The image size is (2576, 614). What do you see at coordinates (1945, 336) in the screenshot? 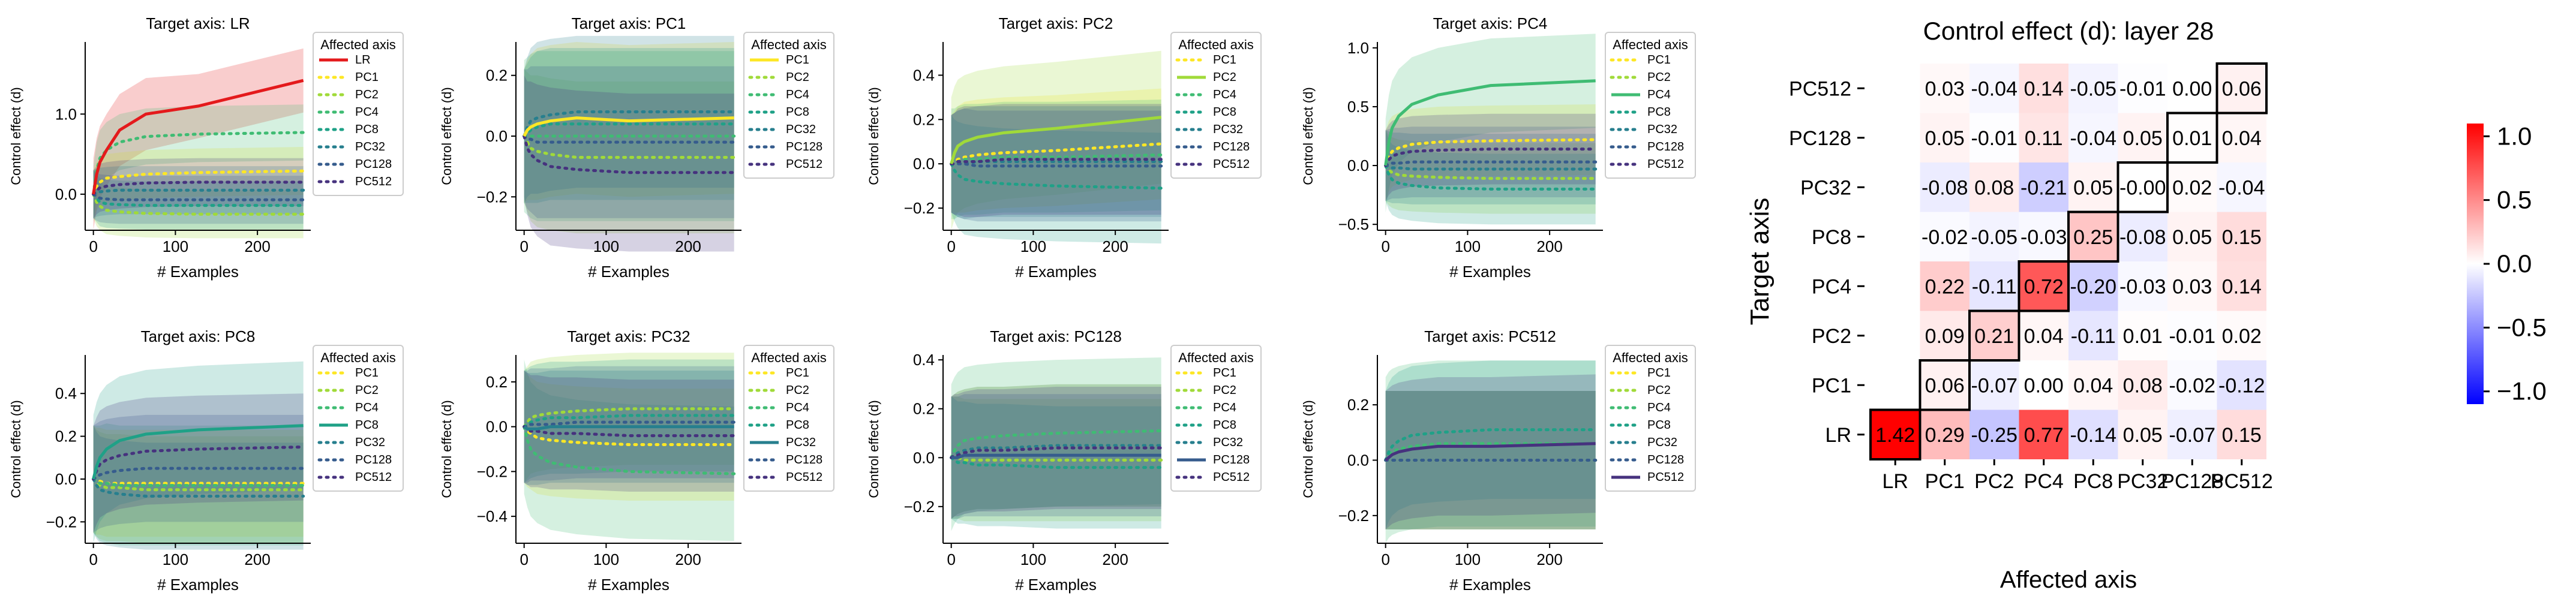
I see `heatmap-value: 0.09` at bounding box center [1945, 336].